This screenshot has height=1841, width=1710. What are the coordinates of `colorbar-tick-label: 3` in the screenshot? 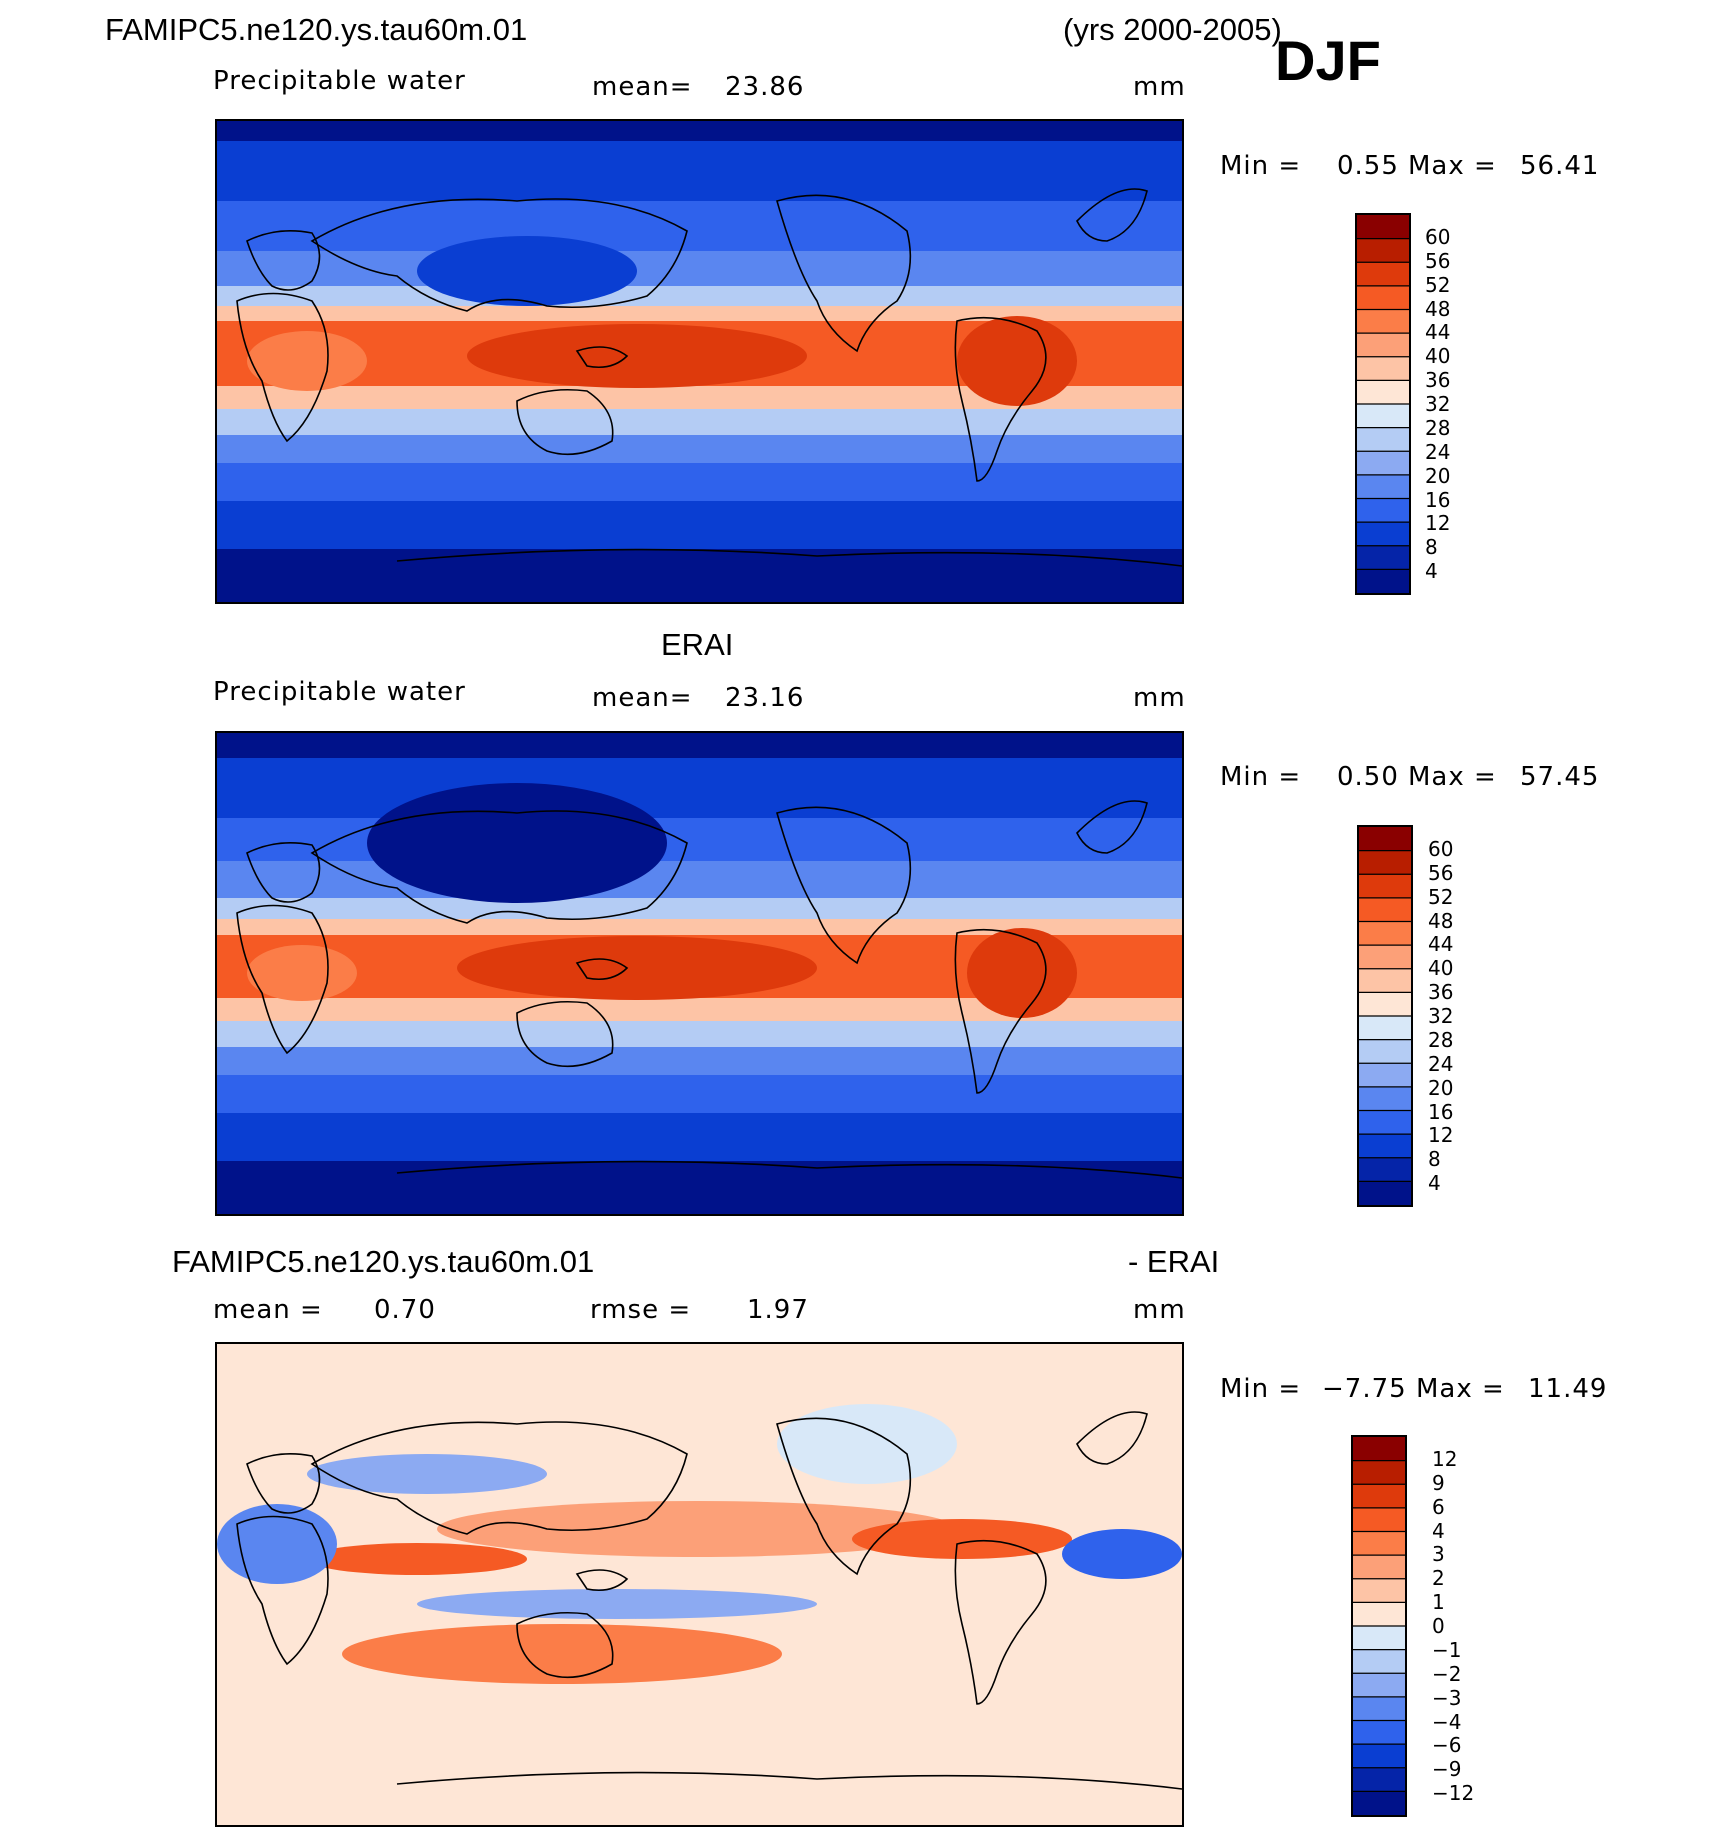 It's located at (1438, 1554).